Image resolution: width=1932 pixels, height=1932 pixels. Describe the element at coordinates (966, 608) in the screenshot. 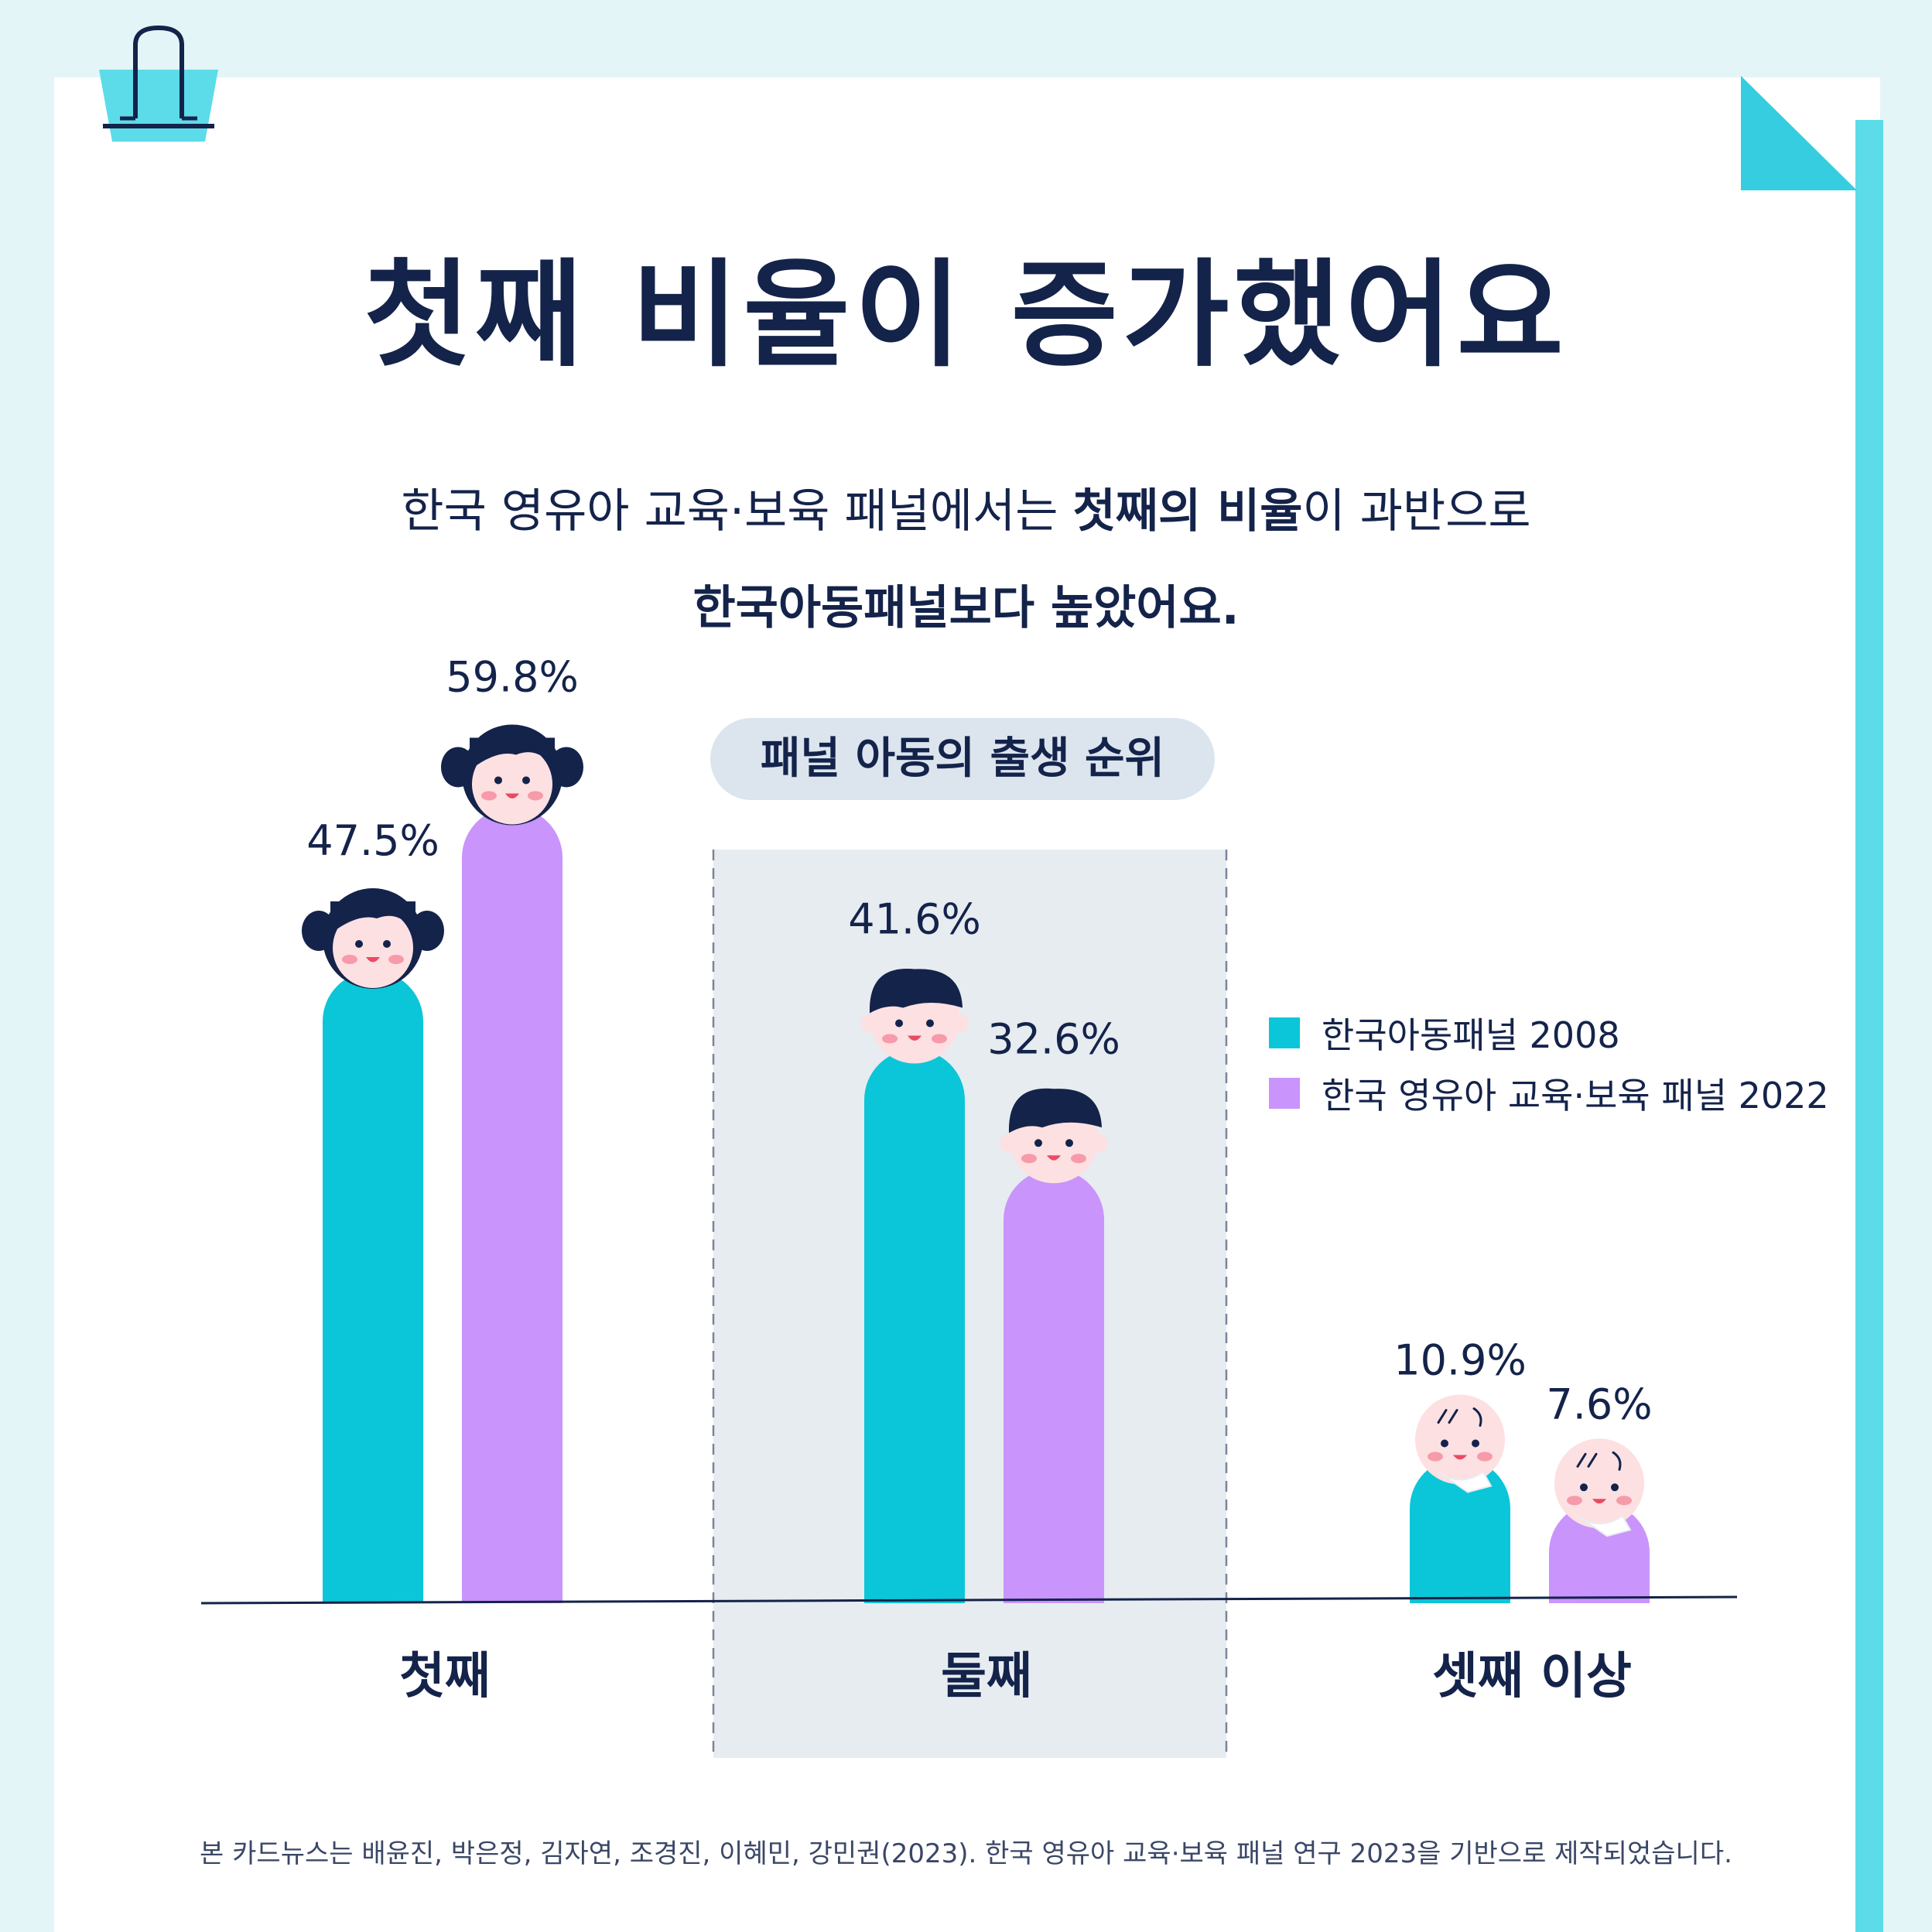

I see `description-line-2: 한국아동패널보다 높았어요.` at that location.